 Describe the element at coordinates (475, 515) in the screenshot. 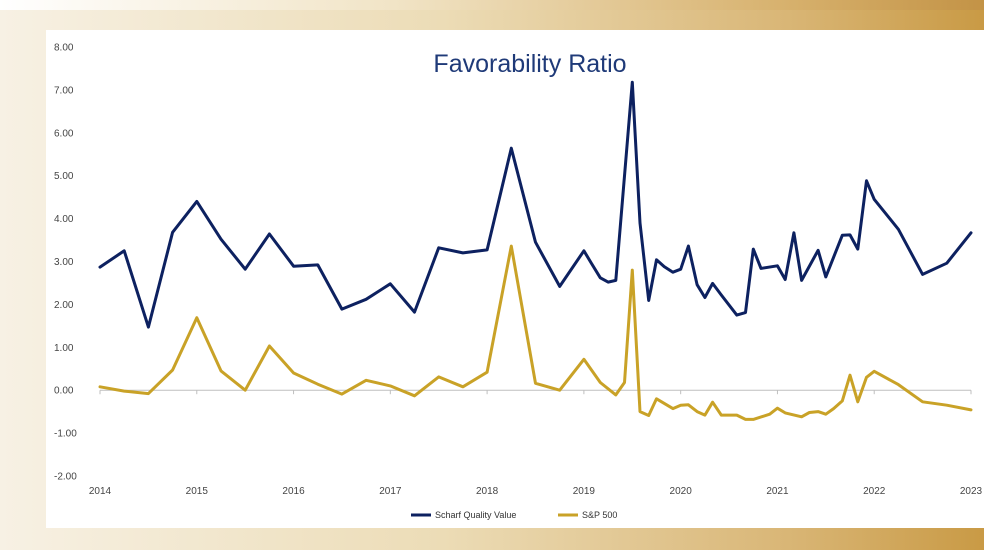

I see `legend-label: Scharf Quality Value` at that location.